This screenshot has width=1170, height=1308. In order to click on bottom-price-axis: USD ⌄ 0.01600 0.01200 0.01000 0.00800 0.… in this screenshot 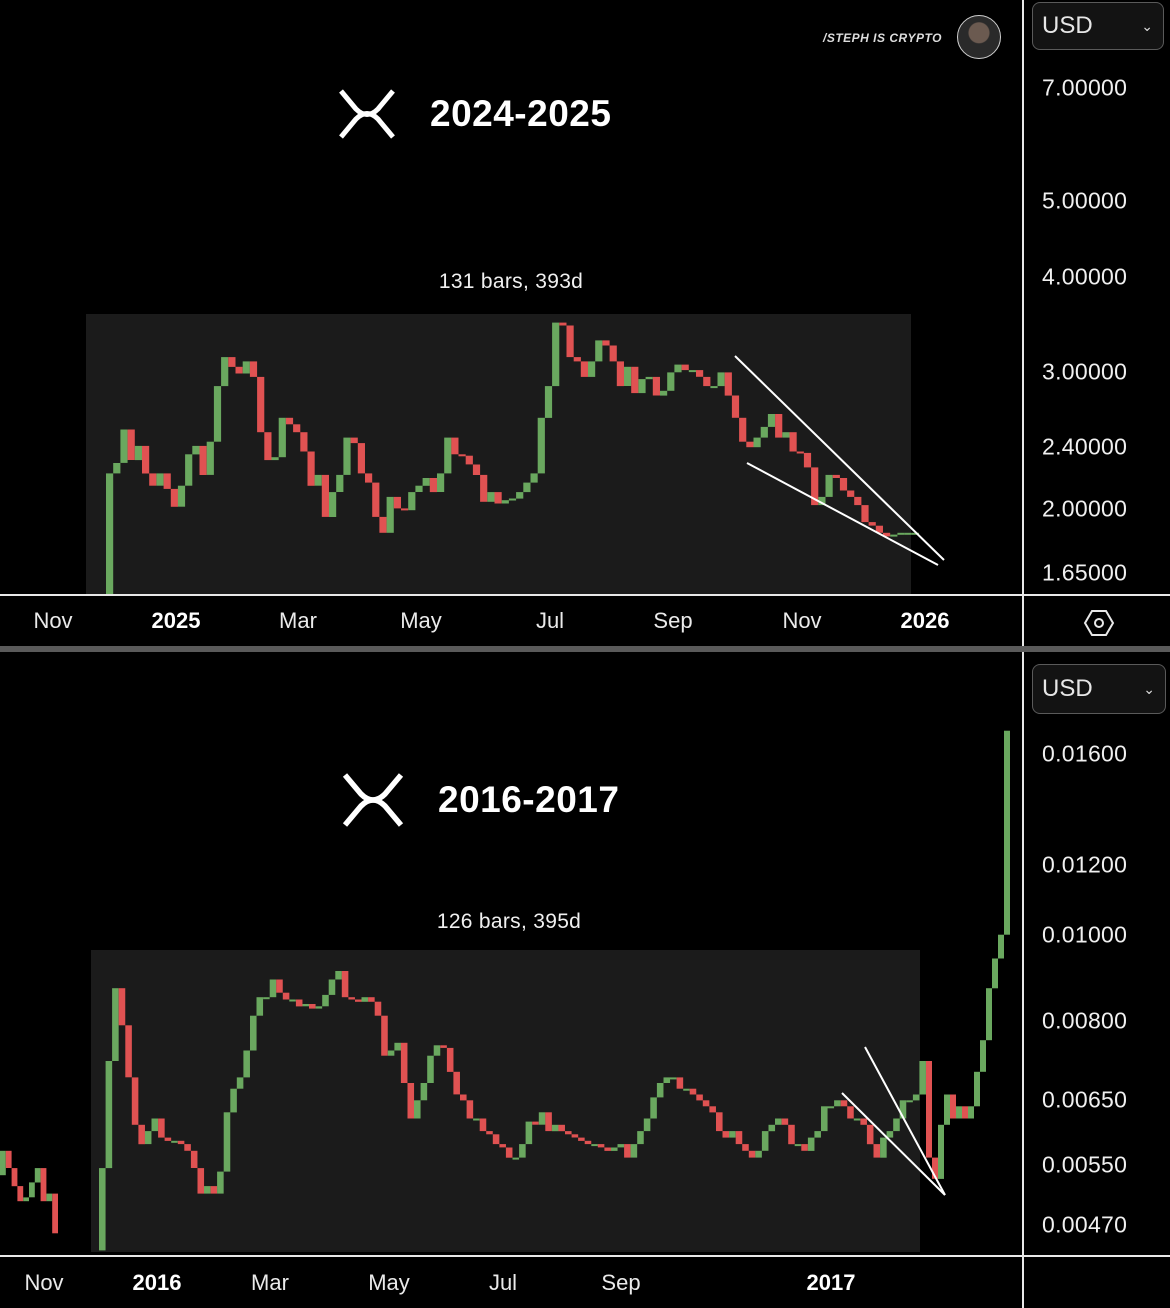, I will do `click(1096, 954)`.